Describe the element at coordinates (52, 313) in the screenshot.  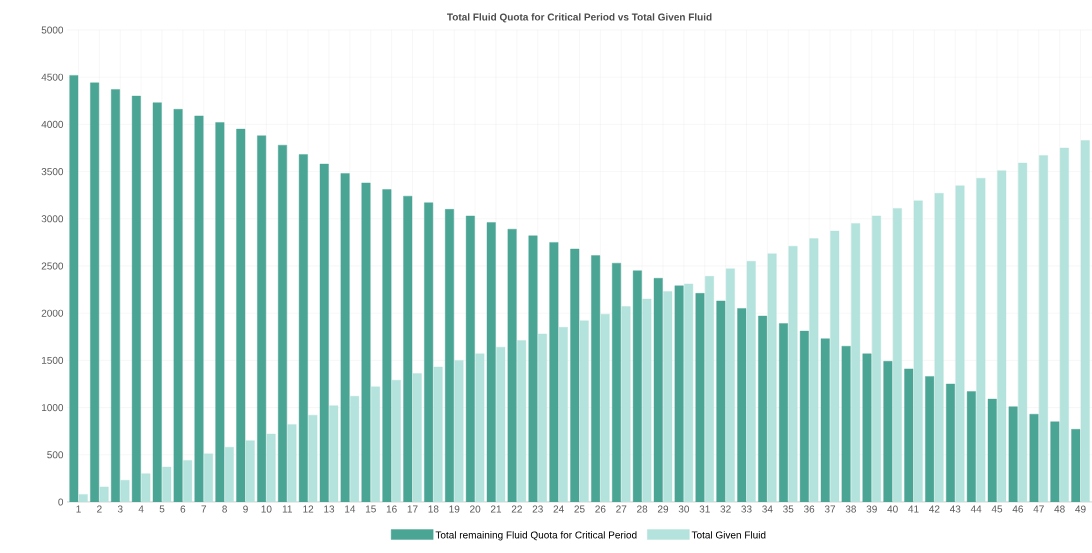
I see `y-tick-label: 2000` at that location.